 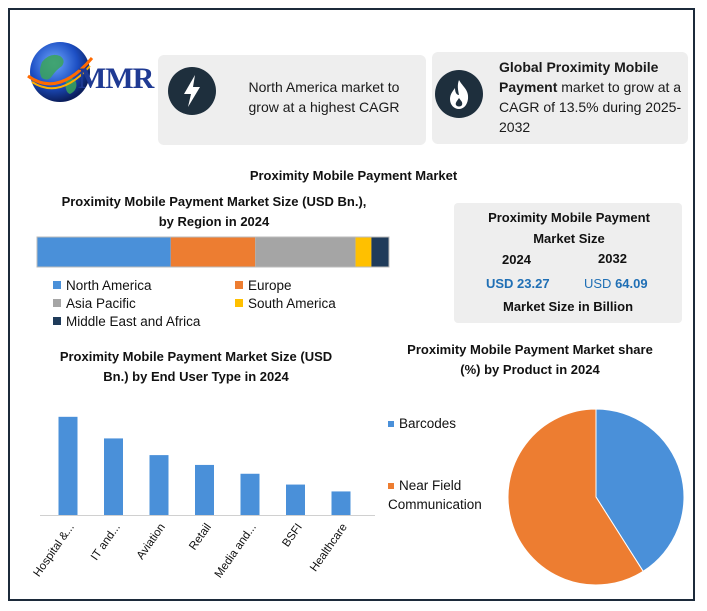 I want to click on pie-legend-item-near-field-communication: Near Field Communication, so click(x=450, y=495).